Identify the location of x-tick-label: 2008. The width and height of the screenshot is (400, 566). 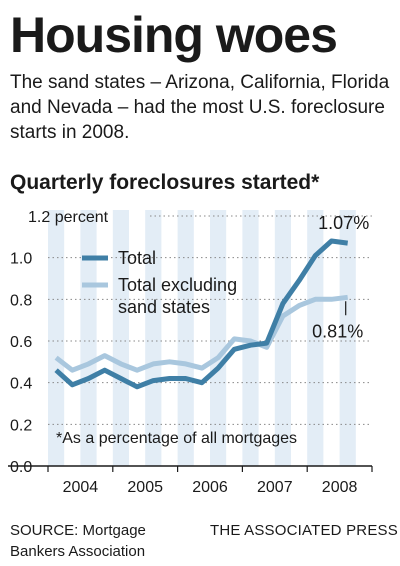
(340, 487).